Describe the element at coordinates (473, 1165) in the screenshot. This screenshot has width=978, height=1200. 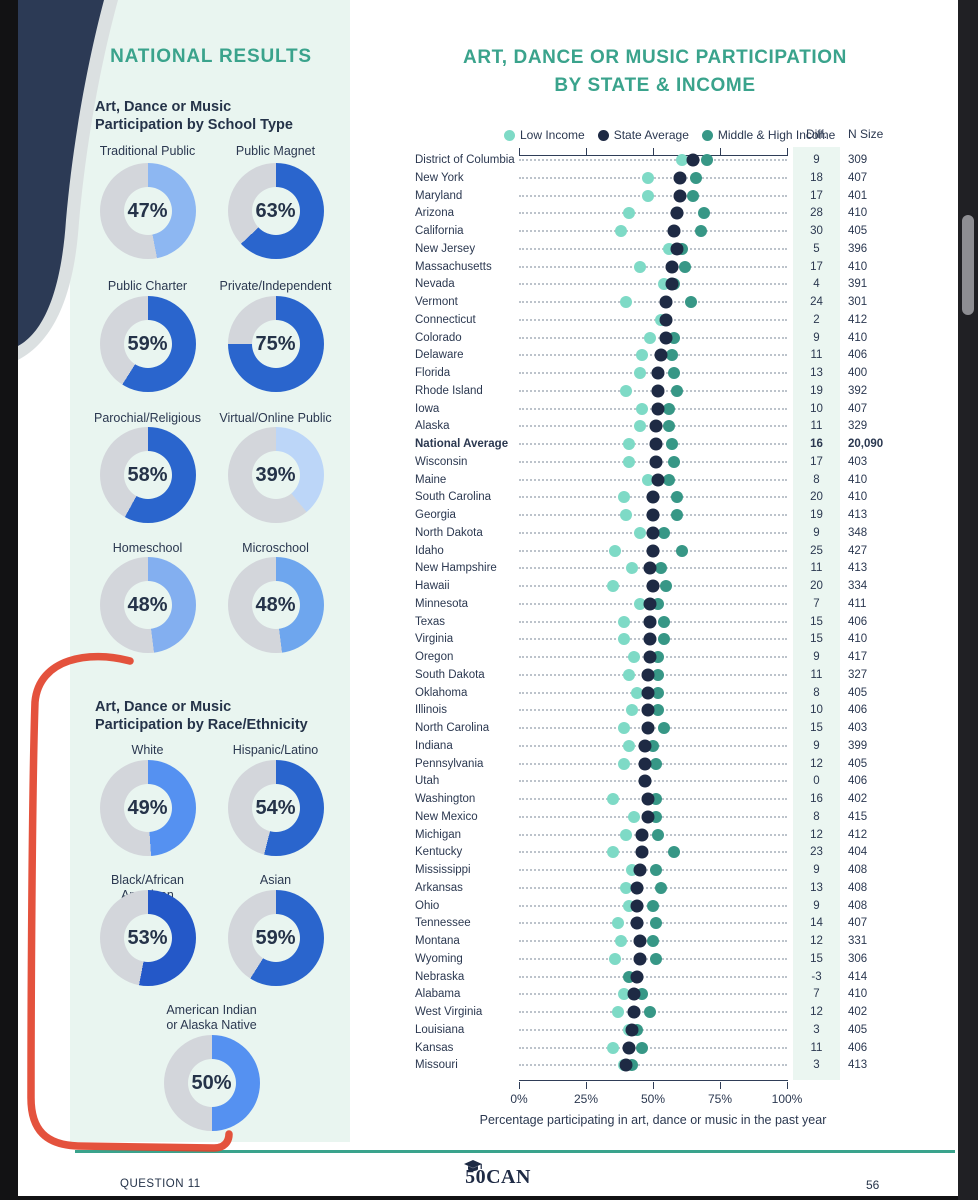
I see `graduation-cap-icon` at that location.